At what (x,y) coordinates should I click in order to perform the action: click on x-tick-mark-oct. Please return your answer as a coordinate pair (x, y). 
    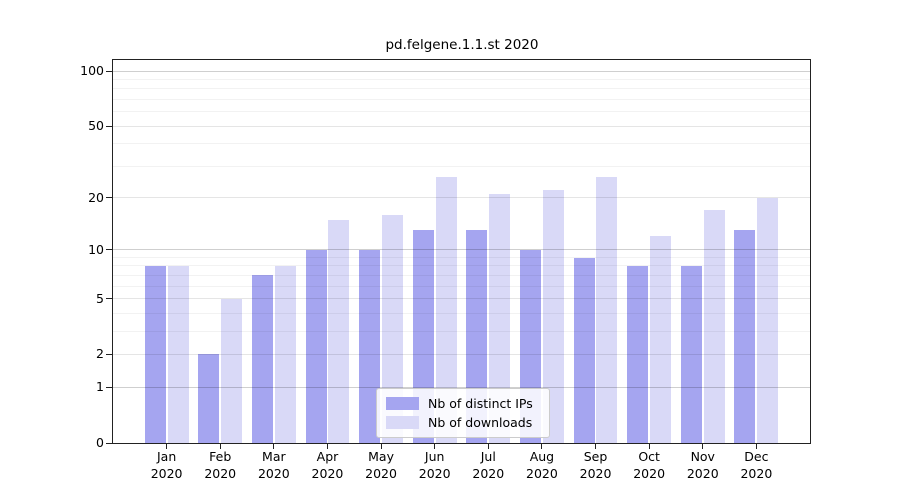
    Looking at the image, I should click on (649, 446).